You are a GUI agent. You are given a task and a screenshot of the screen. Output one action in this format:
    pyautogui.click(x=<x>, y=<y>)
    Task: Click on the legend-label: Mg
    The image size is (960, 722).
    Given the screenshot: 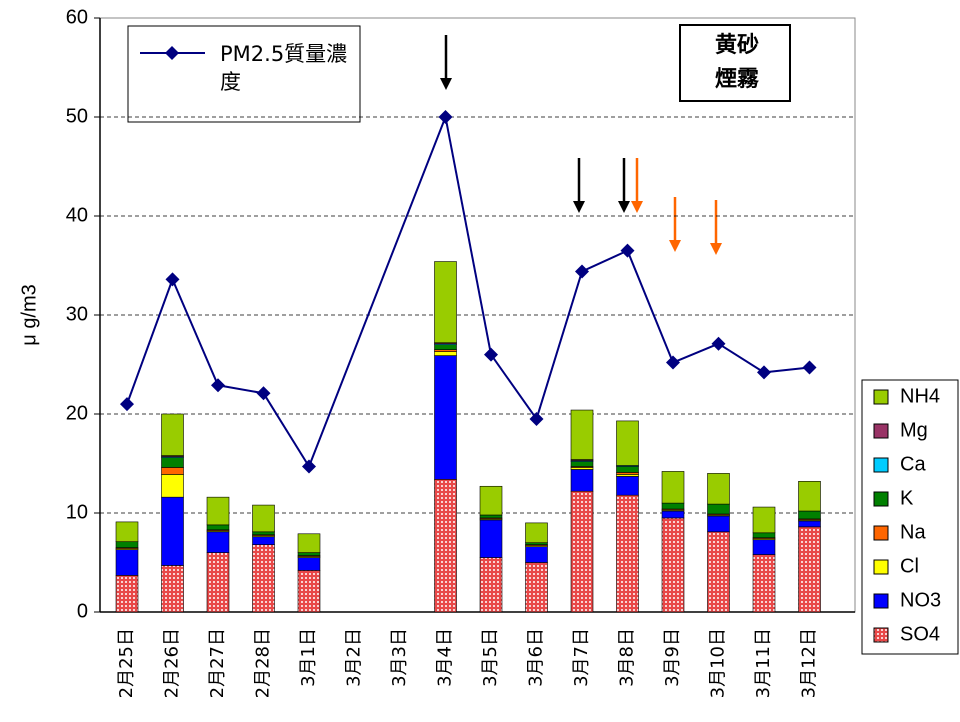 What is the action you would take?
    pyautogui.click(x=914, y=430)
    